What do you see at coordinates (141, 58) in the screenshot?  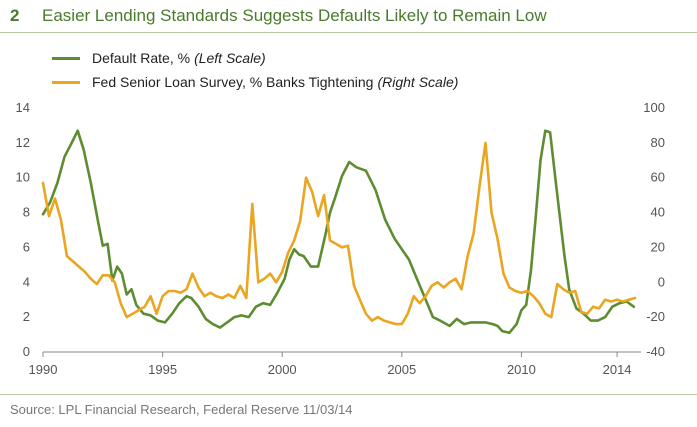 I see `legend-label-default-rate: Default Rate, %` at bounding box center [141, 58].